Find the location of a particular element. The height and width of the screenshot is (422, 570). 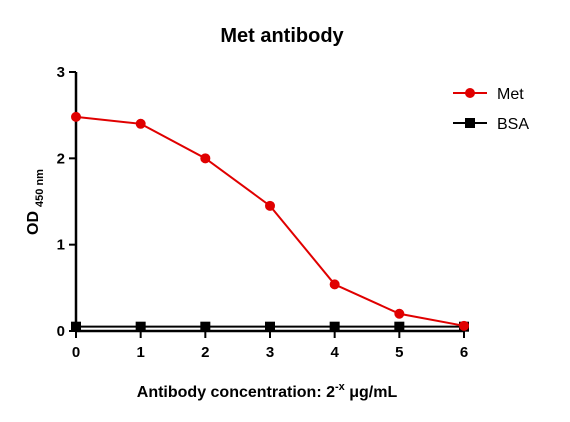

legend-marker-met is located at coordinates (470, 93).